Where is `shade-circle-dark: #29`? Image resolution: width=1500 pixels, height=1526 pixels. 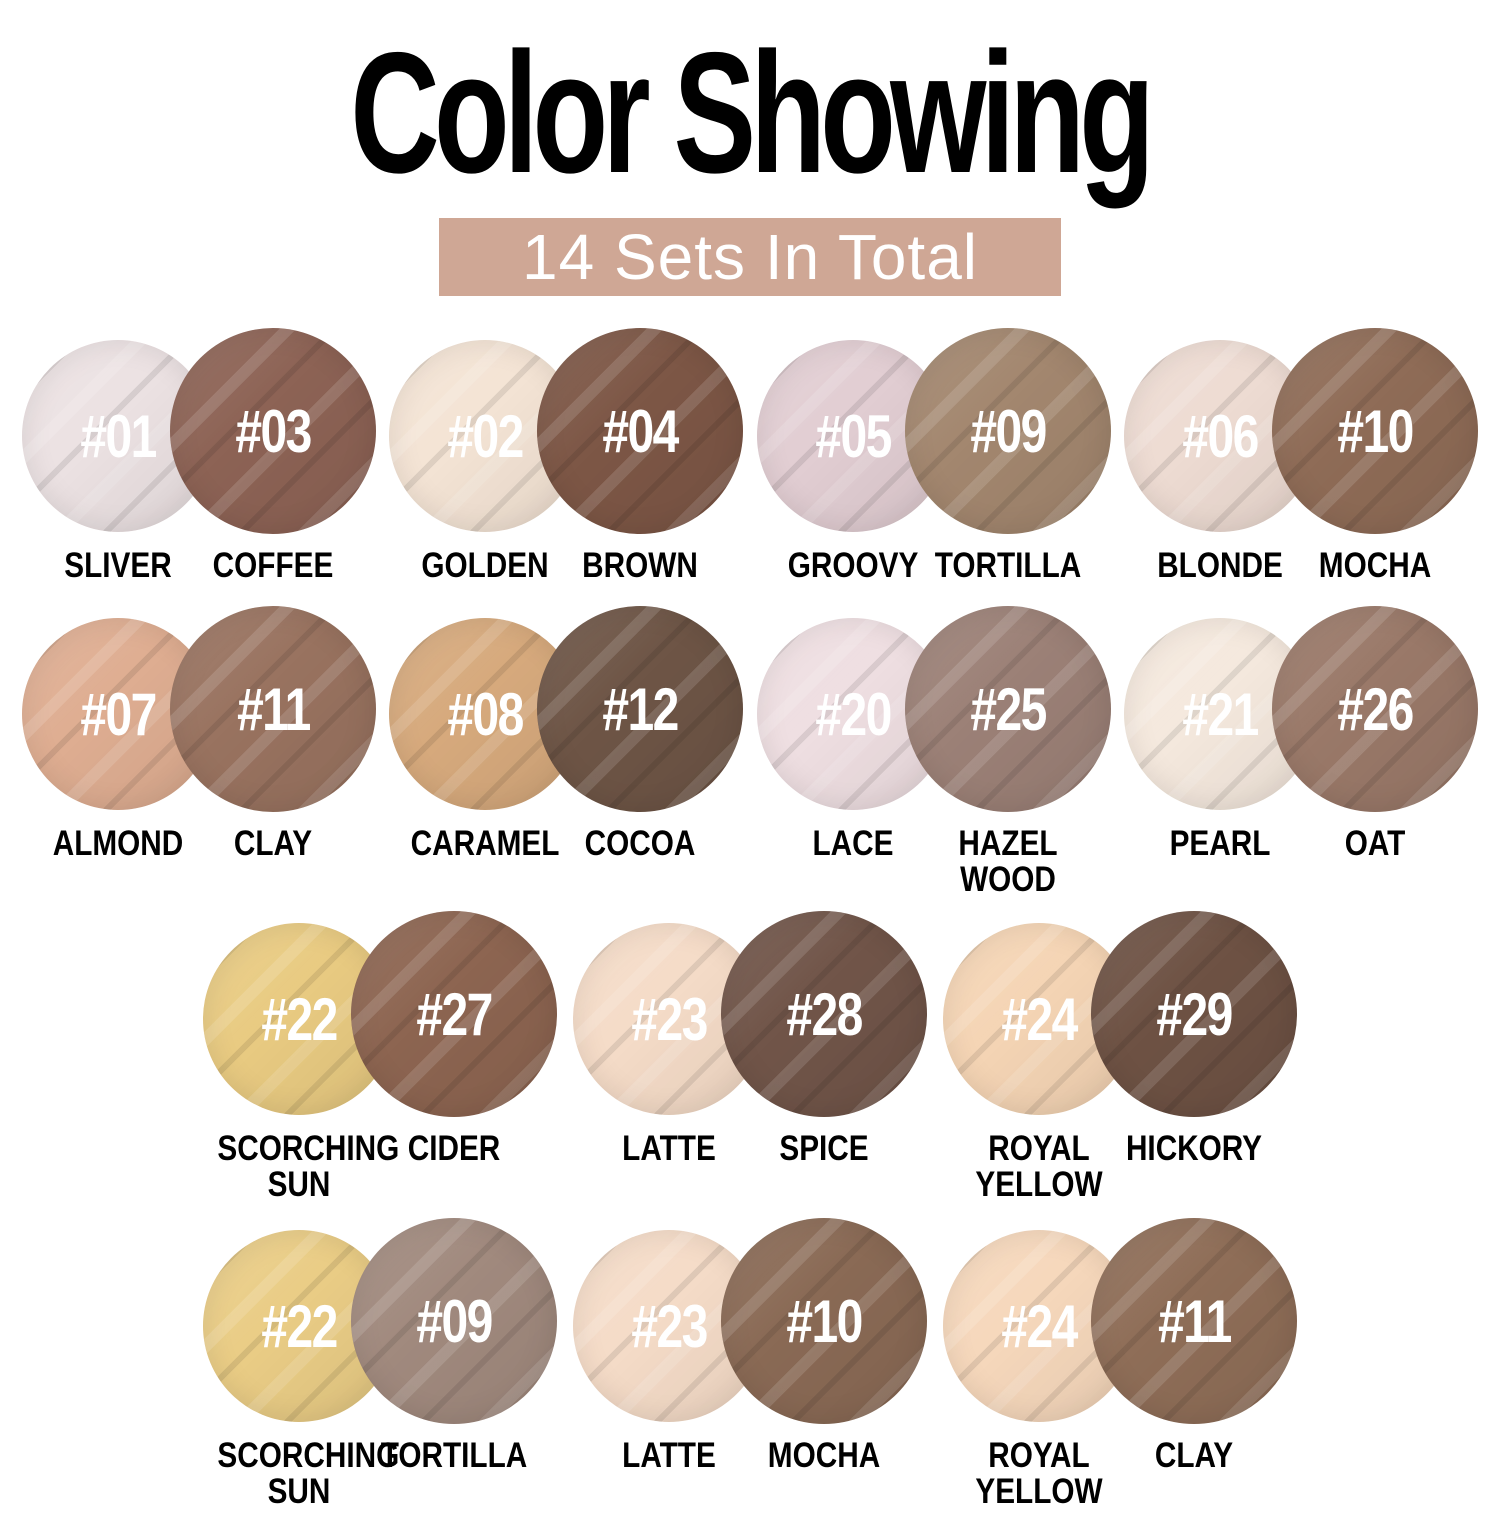 shade-circle-dark: #29 is located at coordinates (1194, 1014).